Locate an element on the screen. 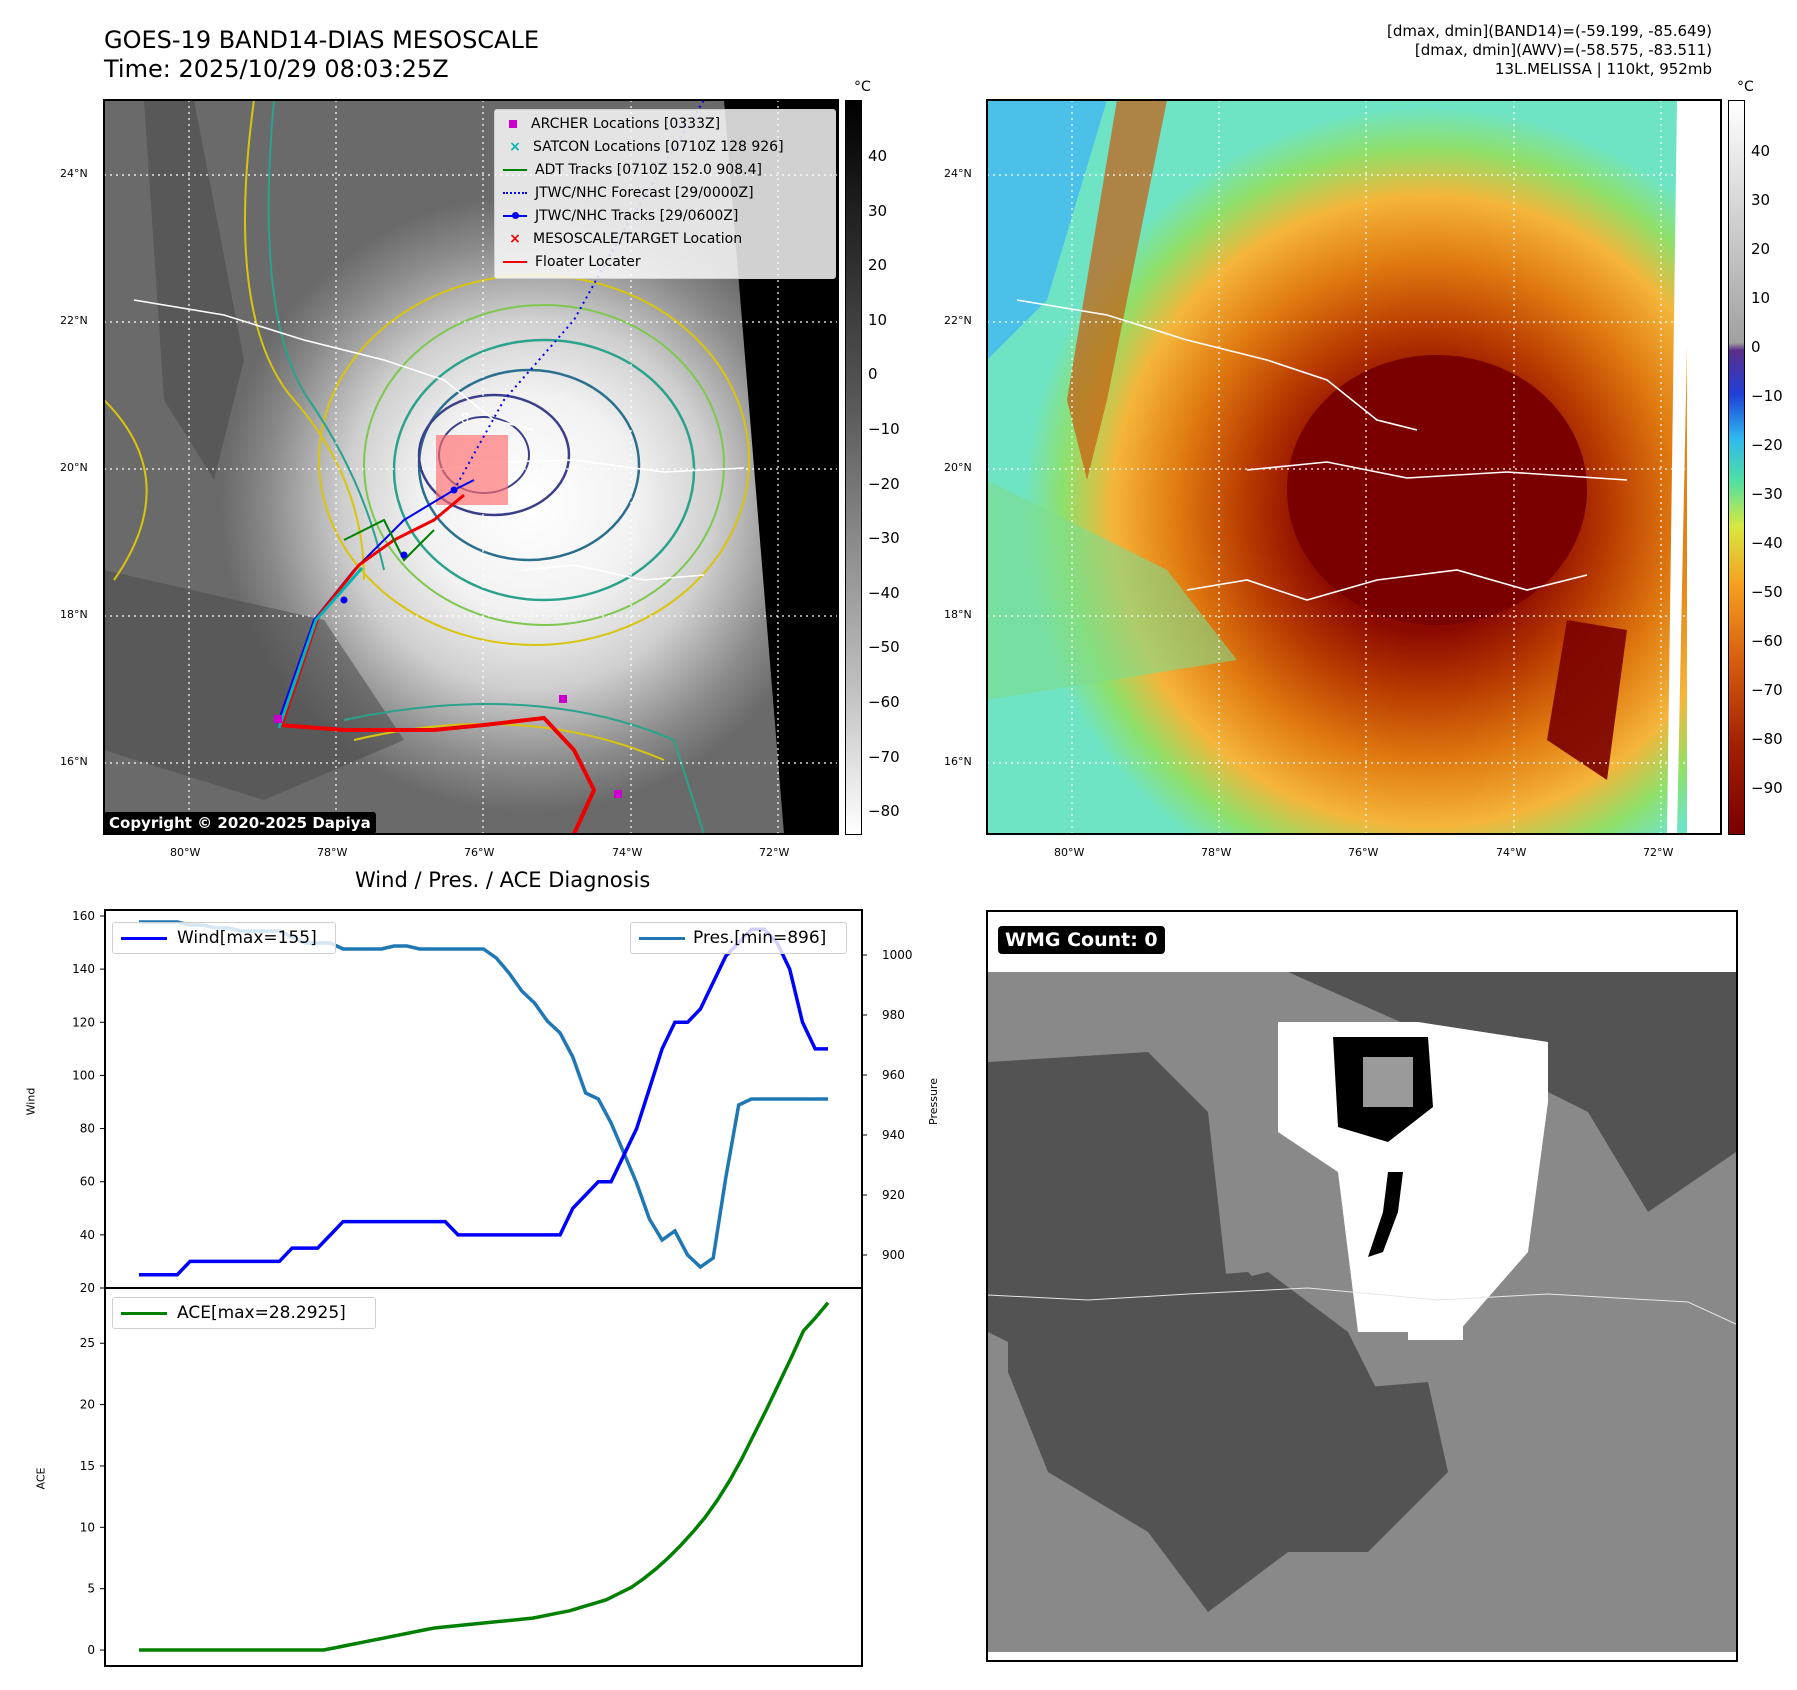  lon-tick: 80°W is located at coordinates (1069, 852).